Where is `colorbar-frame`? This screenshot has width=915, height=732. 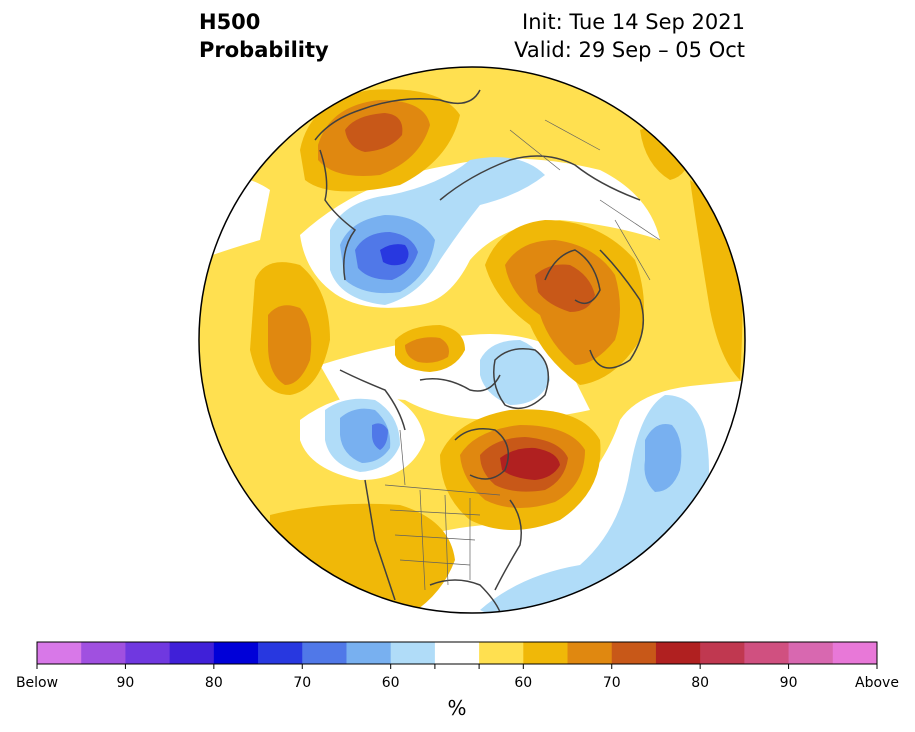
colorbar-frame is located at coordinates (457, 653).